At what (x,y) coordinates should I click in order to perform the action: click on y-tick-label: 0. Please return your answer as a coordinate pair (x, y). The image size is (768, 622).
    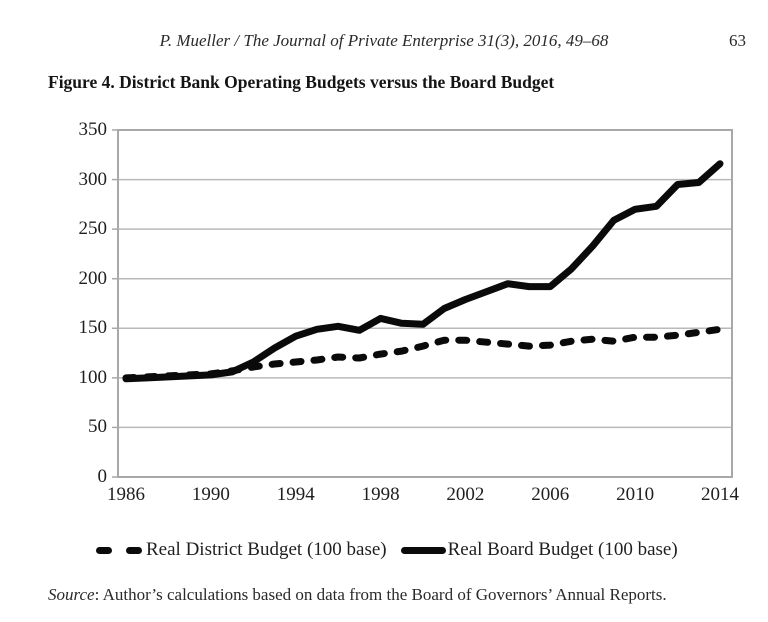
    Looking at the image, I should click on (102, 476).